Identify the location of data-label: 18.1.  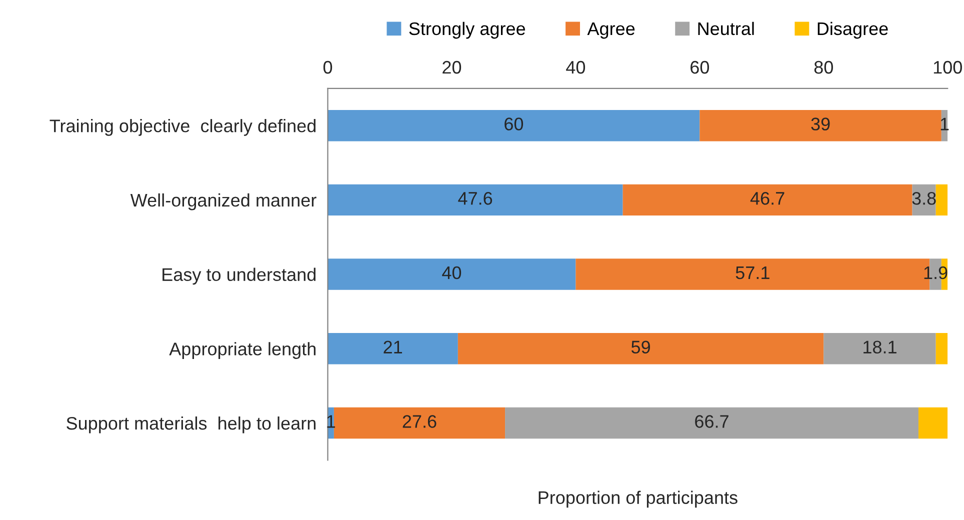
(880, 347).